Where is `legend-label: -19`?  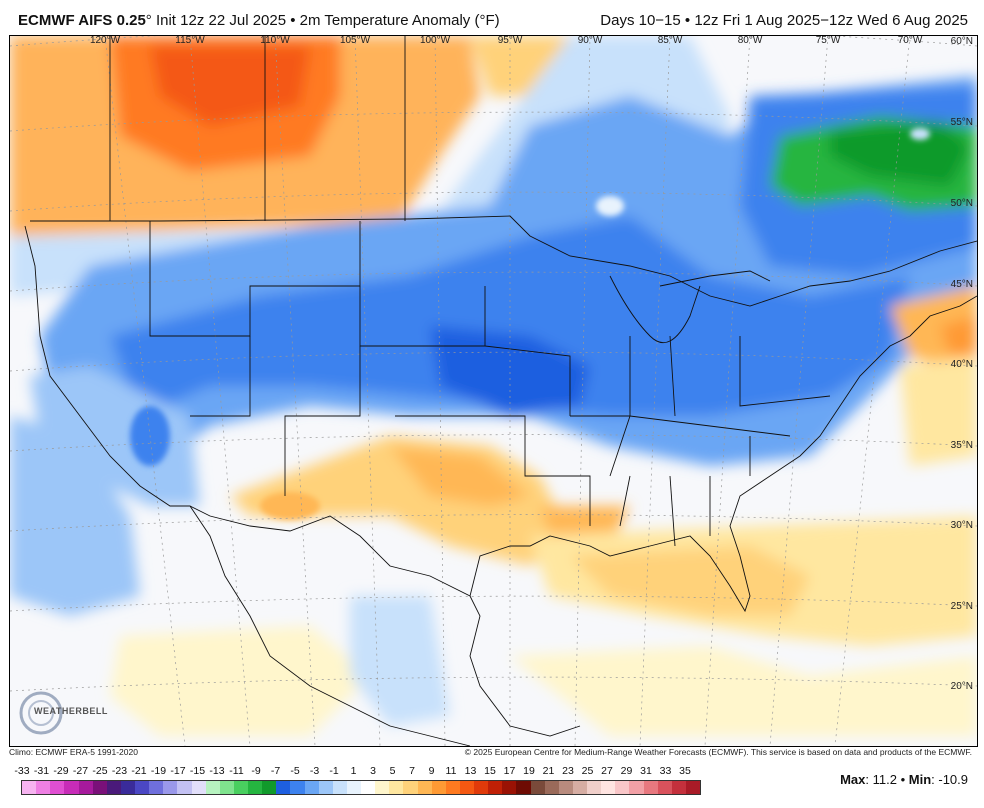
legend-label: -19 is located at coordinates (158, 771).